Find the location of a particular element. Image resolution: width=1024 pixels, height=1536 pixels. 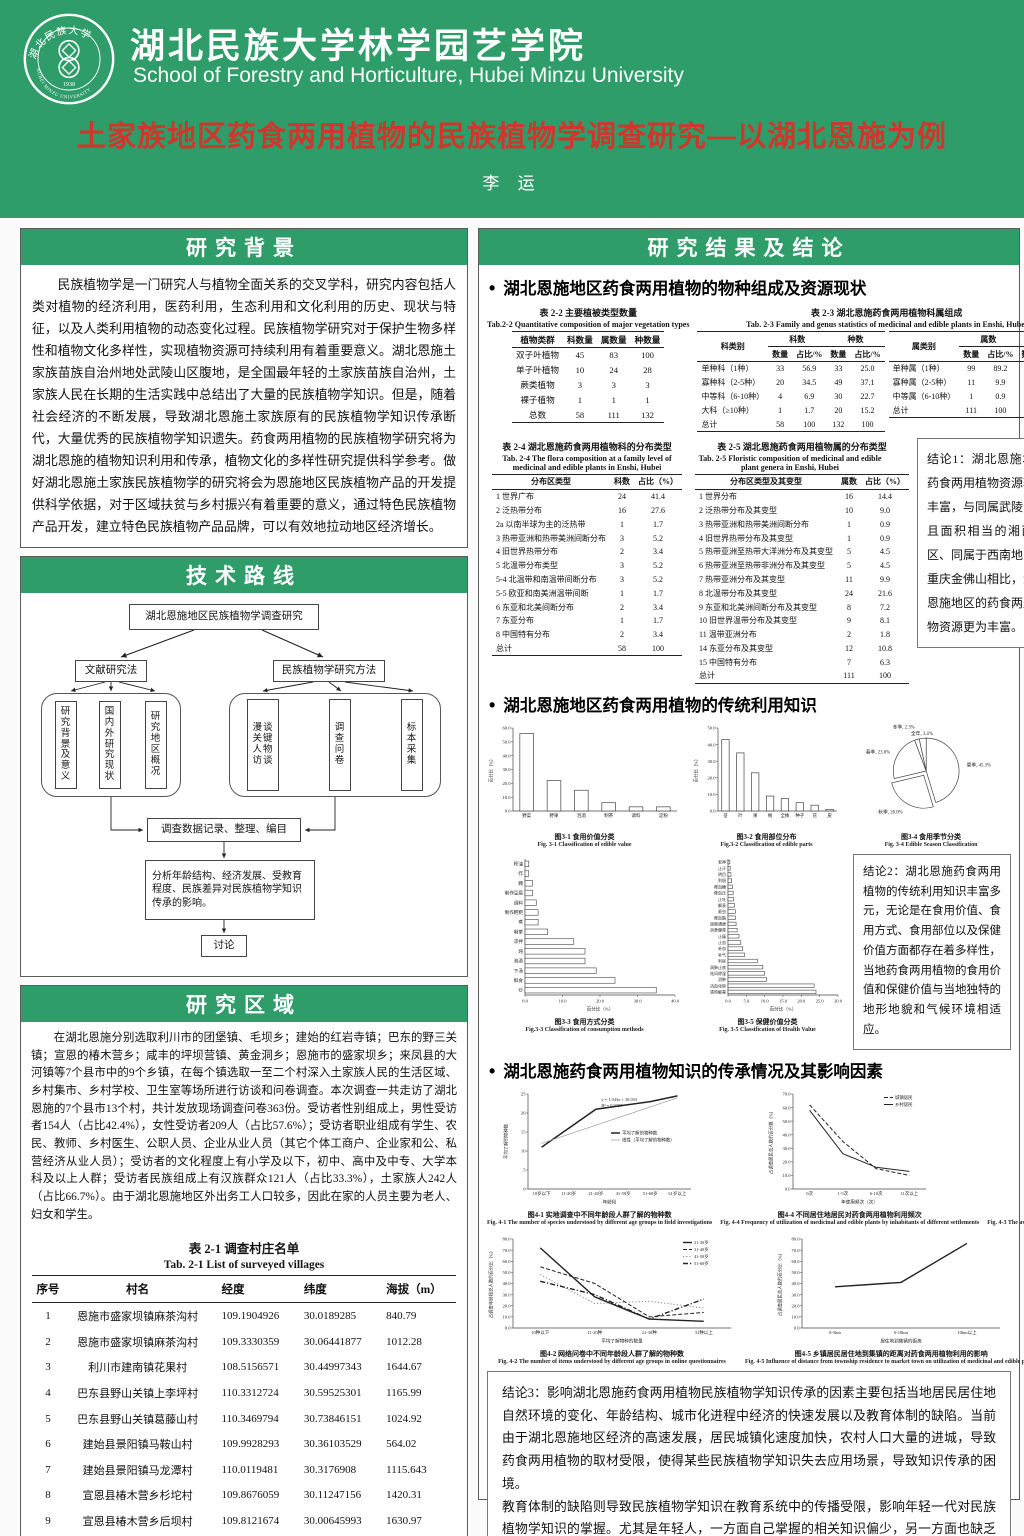

cell: 9.0 is located at coordinates (885, 511).